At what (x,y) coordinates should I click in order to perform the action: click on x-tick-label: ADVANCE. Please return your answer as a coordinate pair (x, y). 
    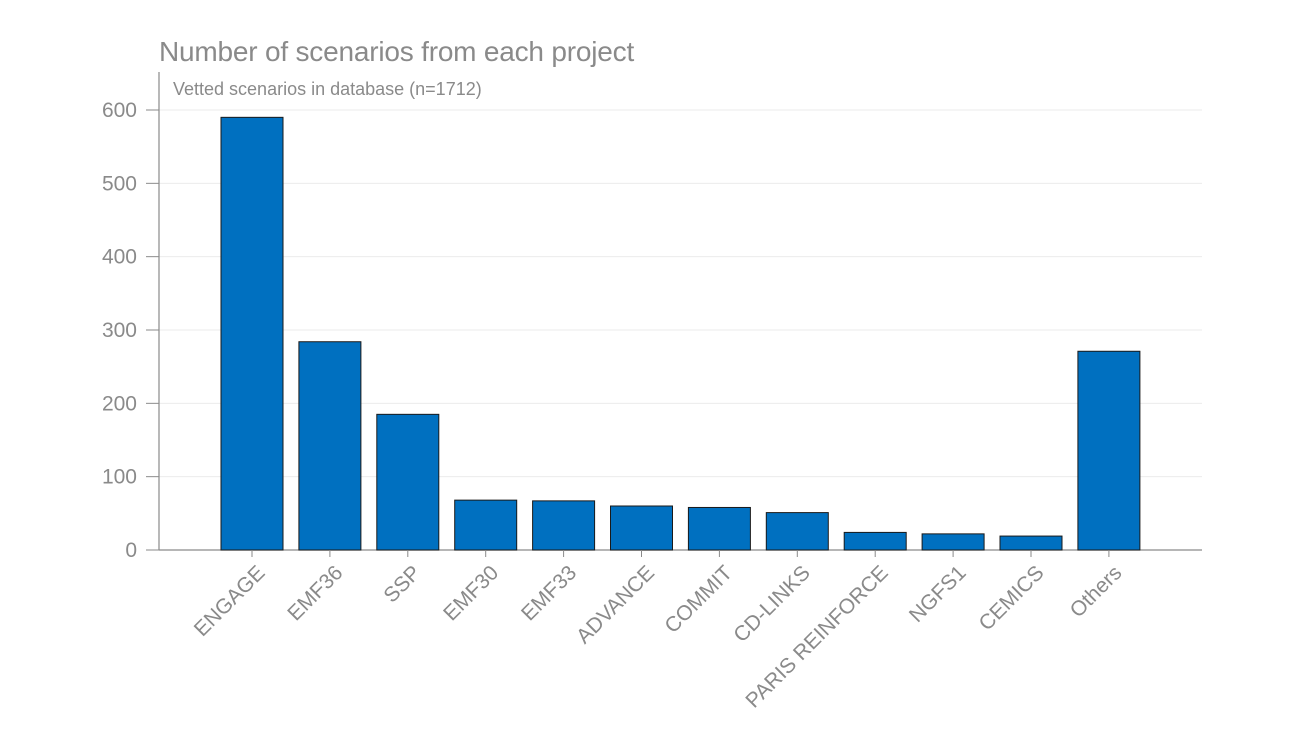
    Looking at the image, I should click on (615, 604).